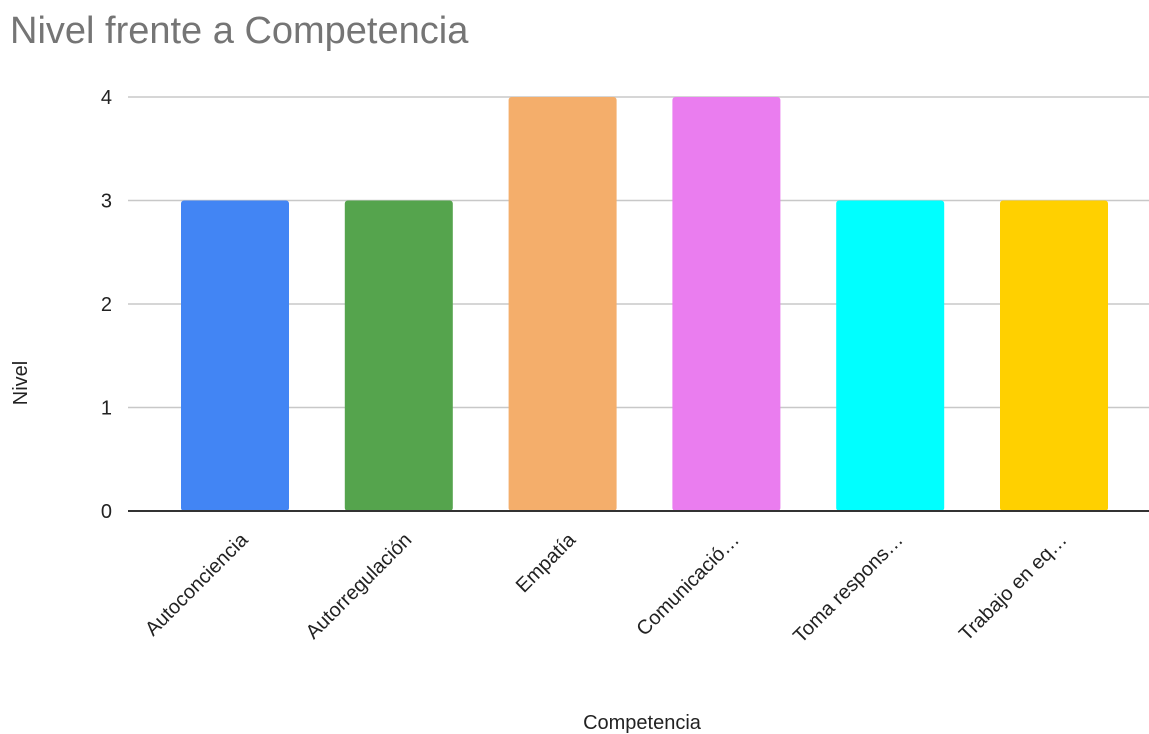 This screenshot has width=1149, height=734. What do you see at coordinates (197, 584) in the screenshot?
I see `x-tick-label: Autoconciencia` at bounding box center [197, 584].